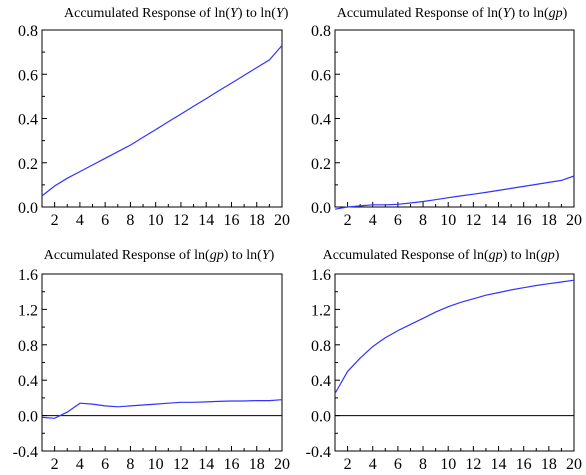  I want to click on chart-title: Accumulated Response of ln(gp) to ln(Y), so click(159, 256).